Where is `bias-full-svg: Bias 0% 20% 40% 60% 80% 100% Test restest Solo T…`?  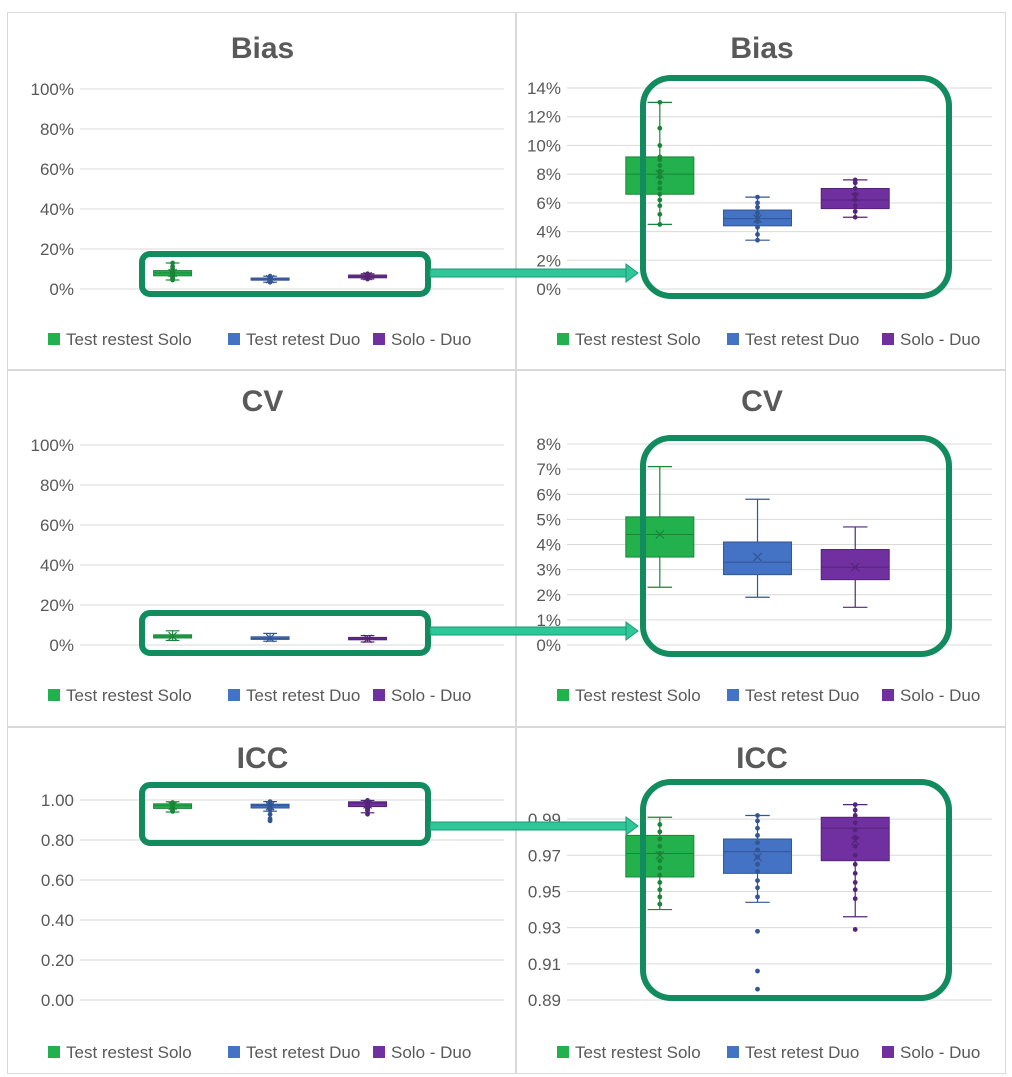 bias-full-svg: Bias 0% 20% 40% 60% 80% 100% Test restest Solo T… is located at coordinates (267, 190).